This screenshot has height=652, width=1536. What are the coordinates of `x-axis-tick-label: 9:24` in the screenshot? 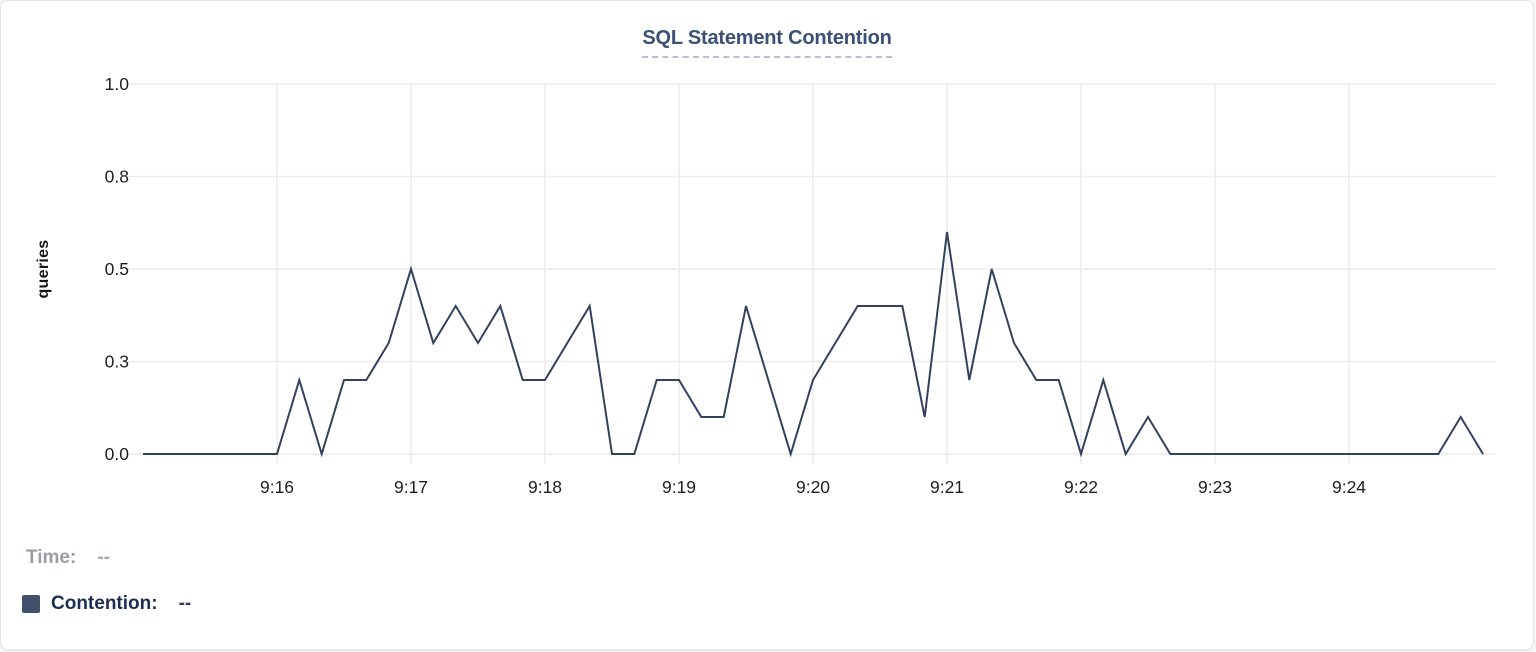 It's located at (1349, 487).